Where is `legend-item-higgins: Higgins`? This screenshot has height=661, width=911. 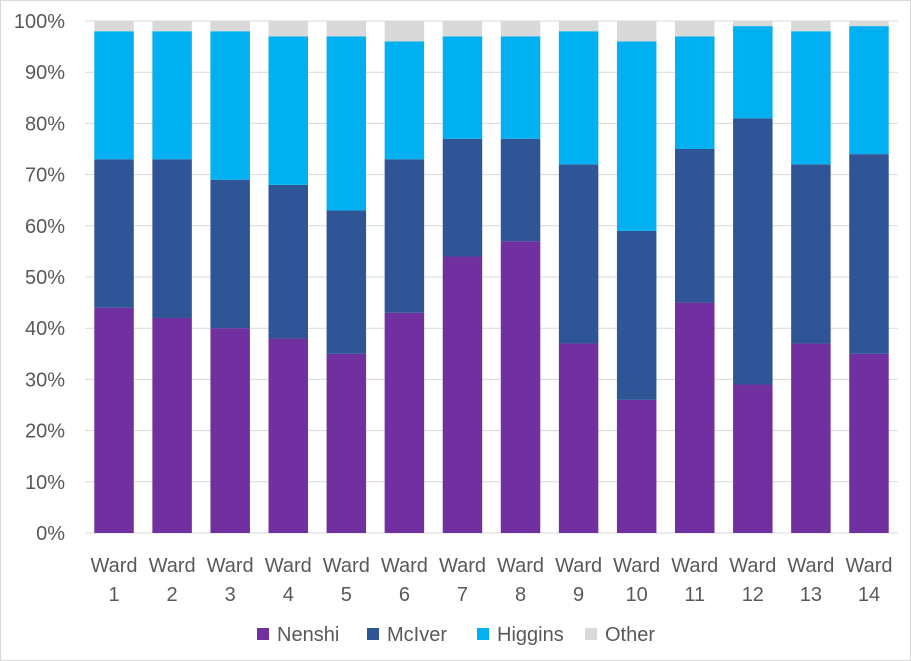 legend-item-higgins: Higgins is located at coordinates (520, 635).